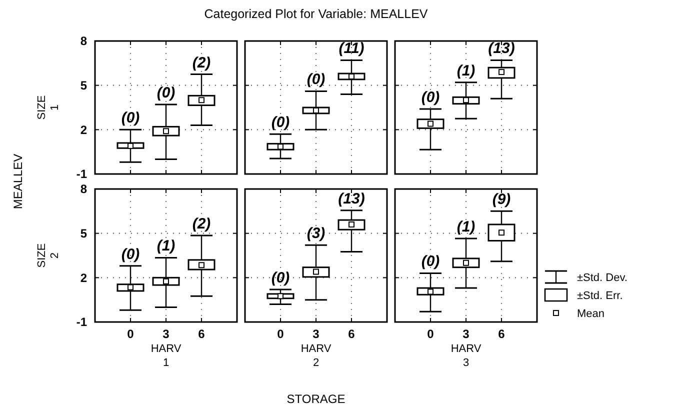 The width and height of the screenshot is (676, 415). I want to click on x-axis-title: HARV 3, so click(466, 356).